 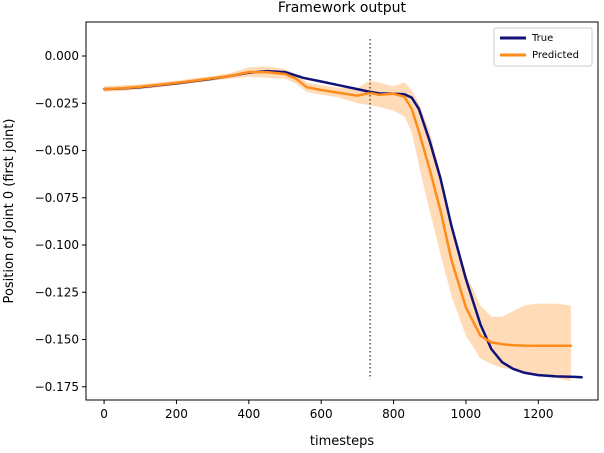 What do you see at coordinates (555, 55) in the screenshot?
I see `legend-label-predicted: Predicted` at bounding box center [555, 55].